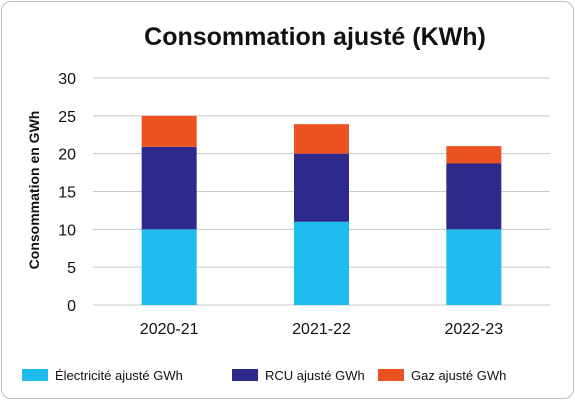  I want to click on x-tick-label: 2022-23, so click(473, 329).